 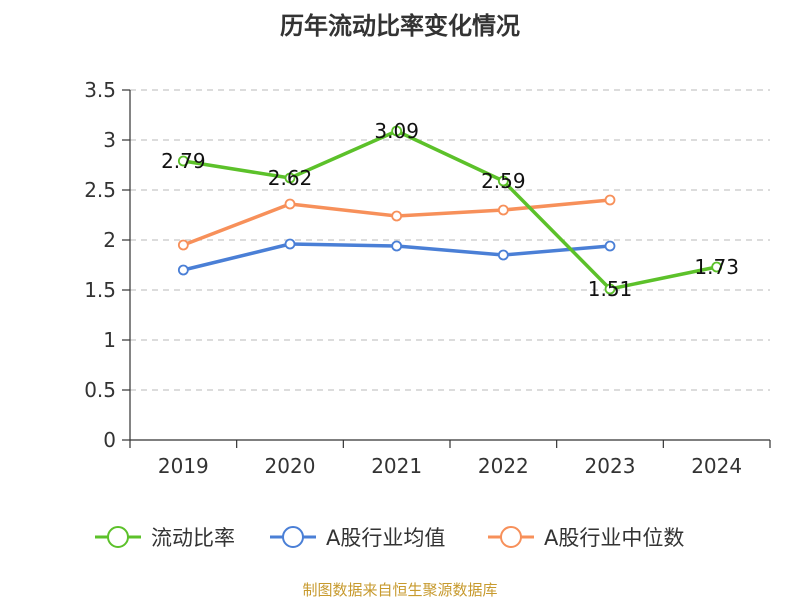 What do you see at coordinates (716, 466) in the screenshot?
I see `x-tick-label: 2024` at bounding box center [716, 466].